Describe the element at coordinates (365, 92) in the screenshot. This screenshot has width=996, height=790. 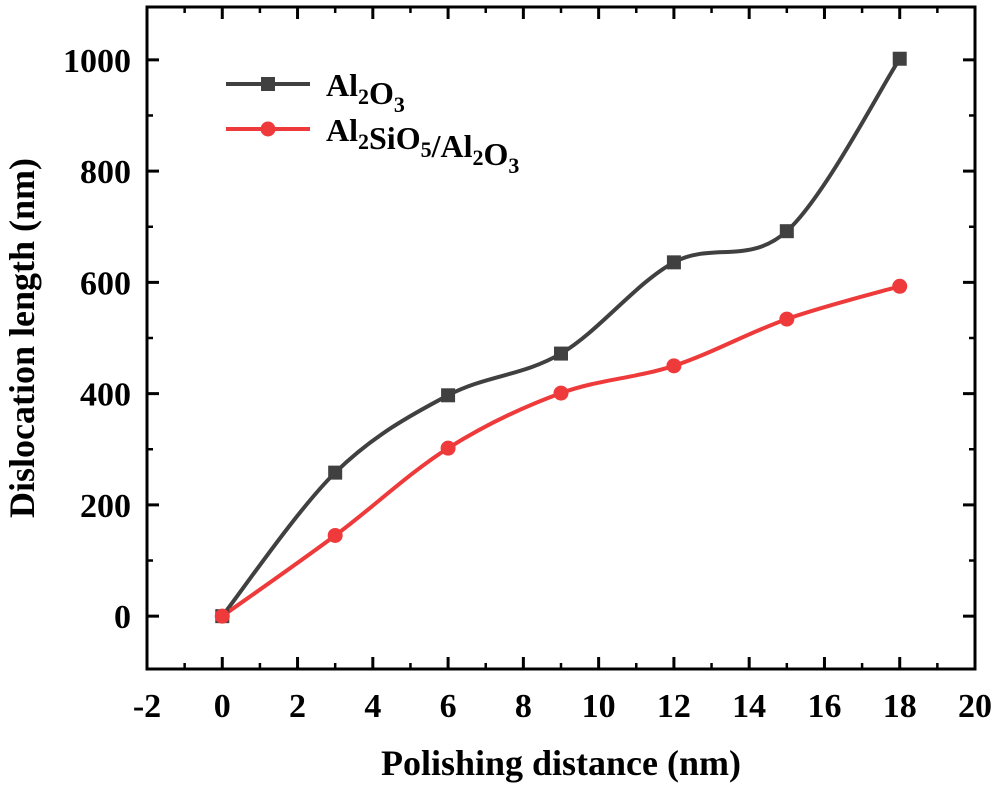
I see `legend-label-1: Al2O3` at that location.